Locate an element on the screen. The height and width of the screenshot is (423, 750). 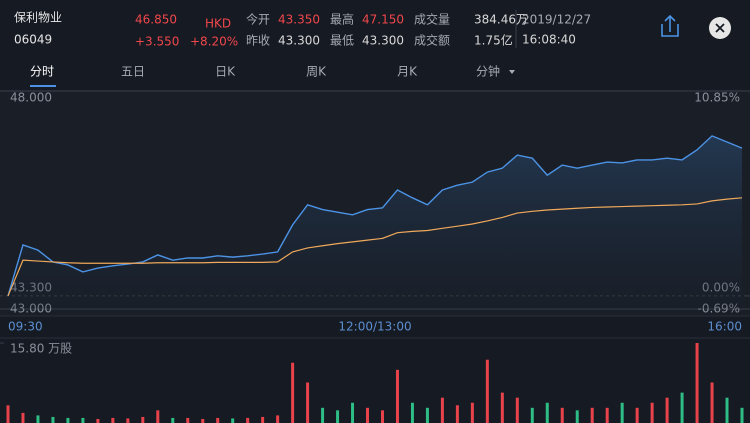
x-tick-label: 16:00 is located at coordinates (724, 327).